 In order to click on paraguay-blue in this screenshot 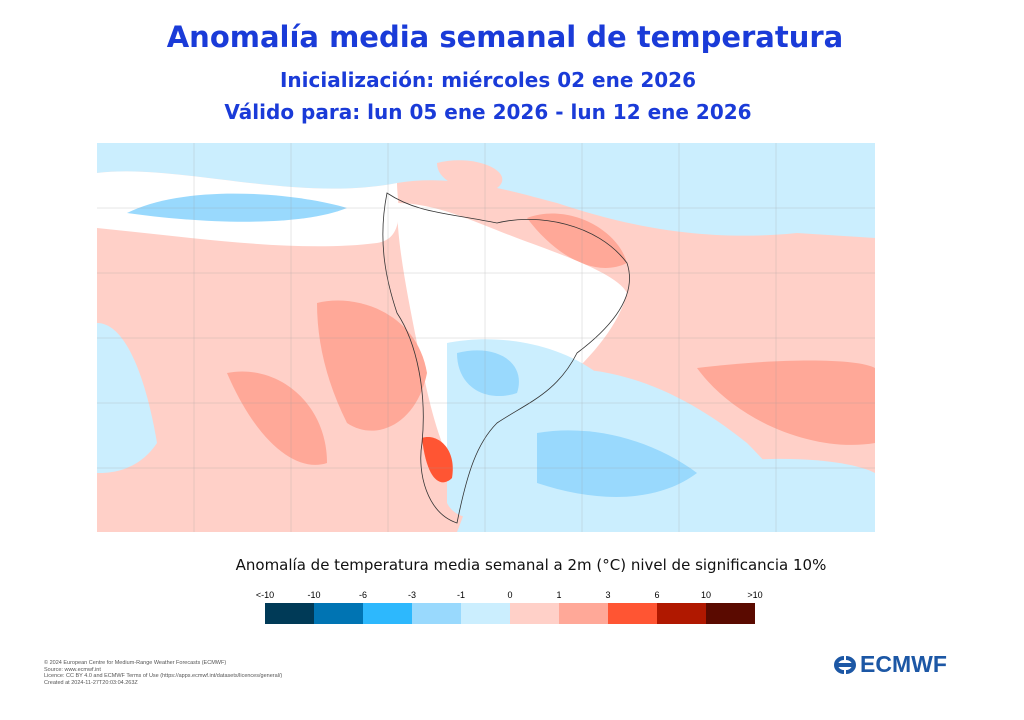, I will do `click(488, 373)`.